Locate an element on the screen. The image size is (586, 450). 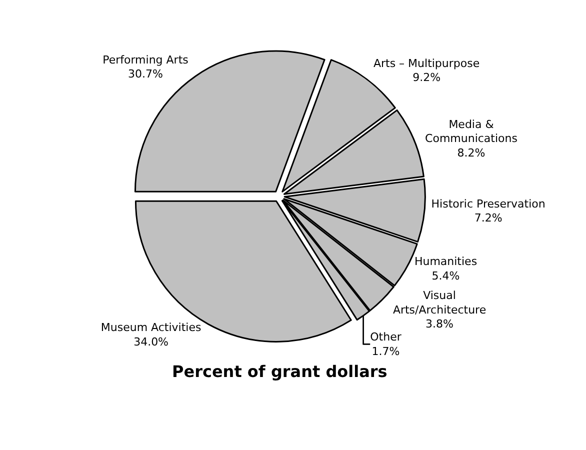
slice-label: Arts – Multipurpose is located at coordinates (426, 63).